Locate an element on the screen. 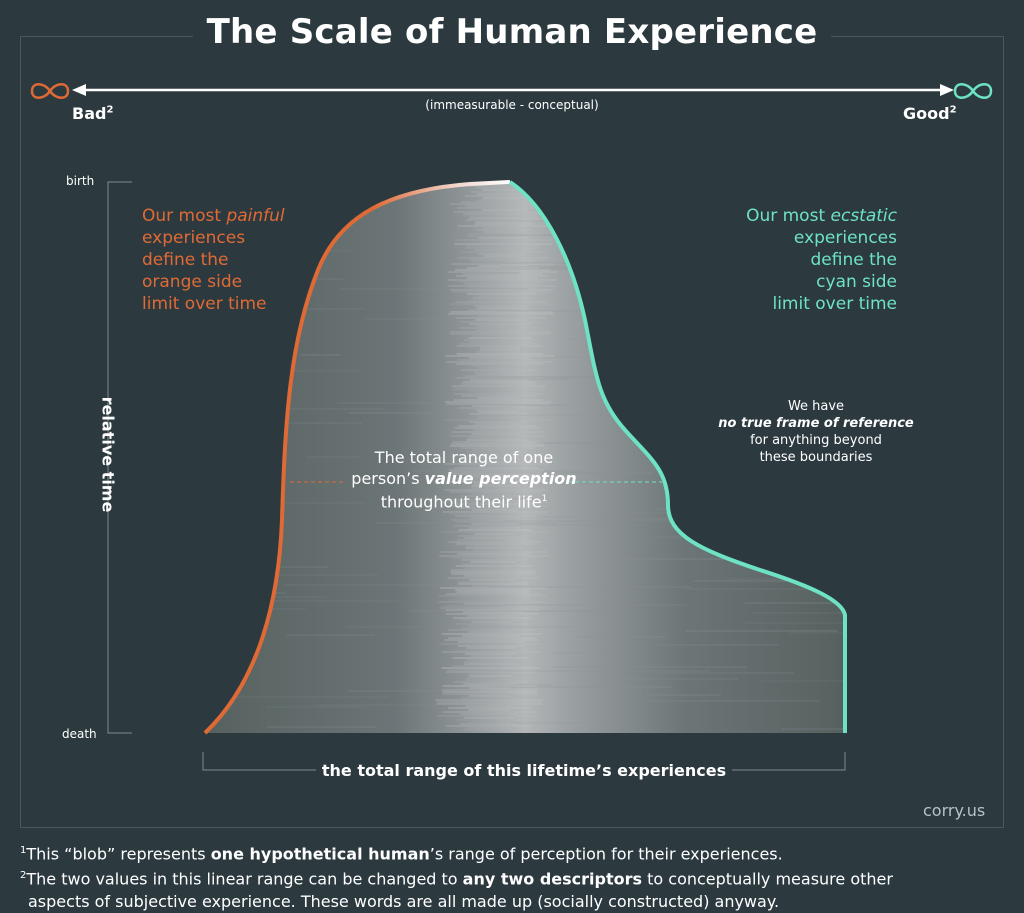  scale-arrow-left-head is located at coordinates (79, 90).